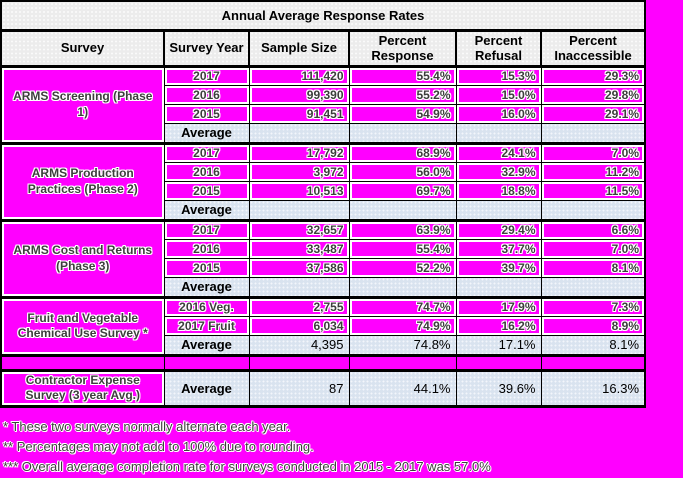 The height and width of the screenshot is (478, 683). I want to click on percent-refusal-cell: 29.4%, so click(498, 229).